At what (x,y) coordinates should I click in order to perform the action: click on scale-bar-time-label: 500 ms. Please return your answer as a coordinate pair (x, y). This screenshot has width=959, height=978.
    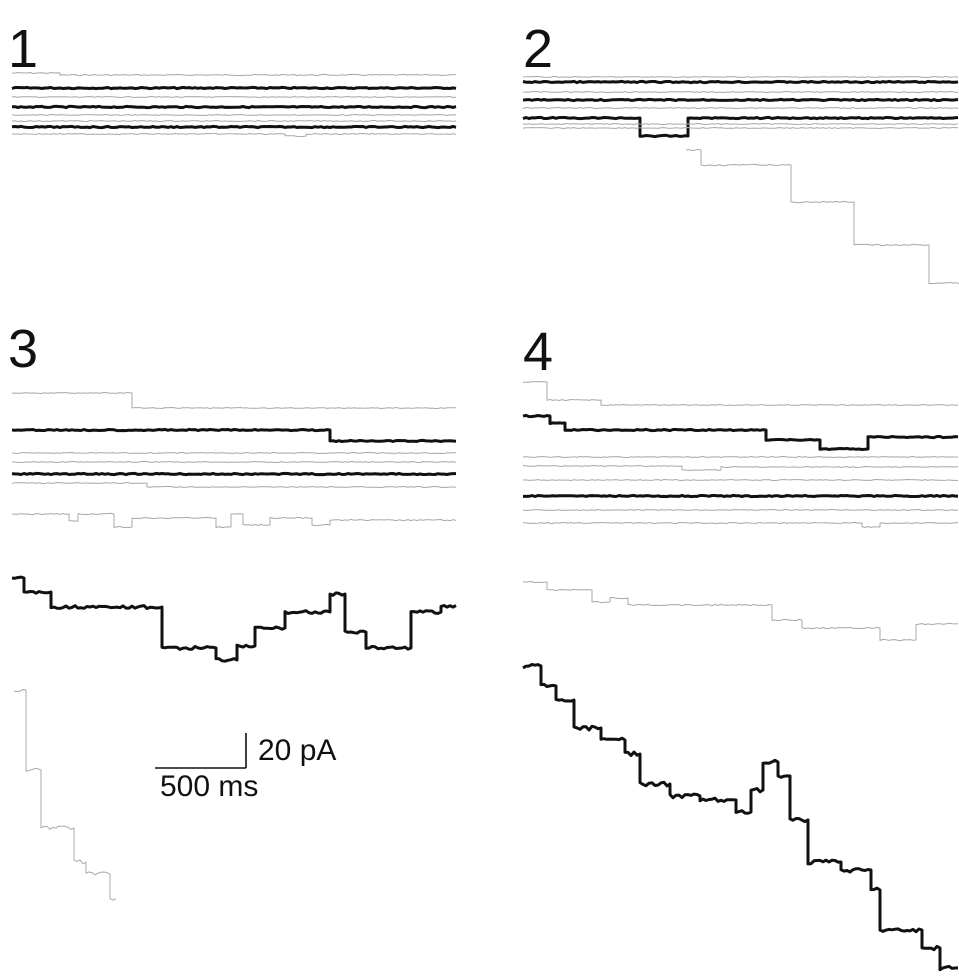
    Looking at the image, I should click on (209, 786).